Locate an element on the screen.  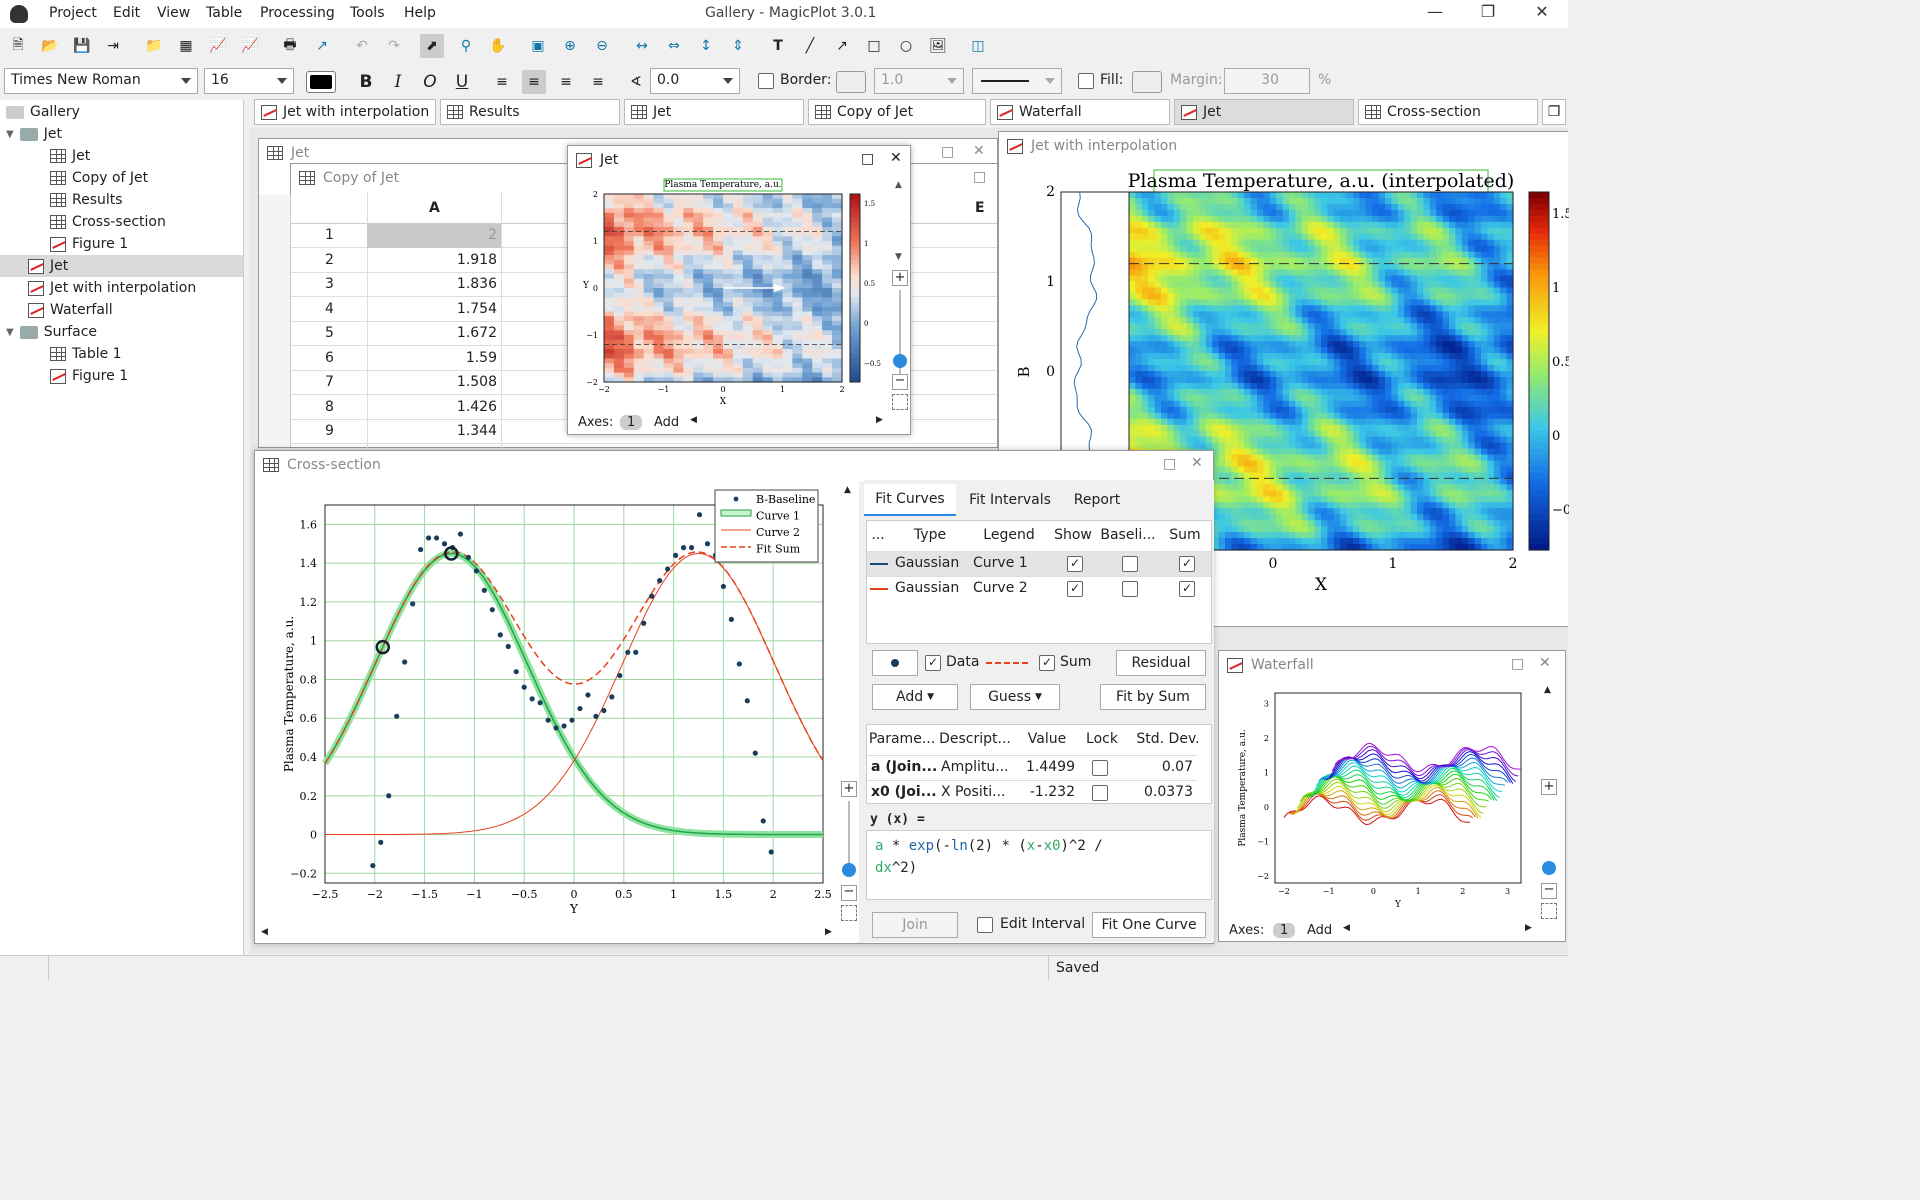
pan-hand-icon: ✋ is located at coordinates (498, 46).